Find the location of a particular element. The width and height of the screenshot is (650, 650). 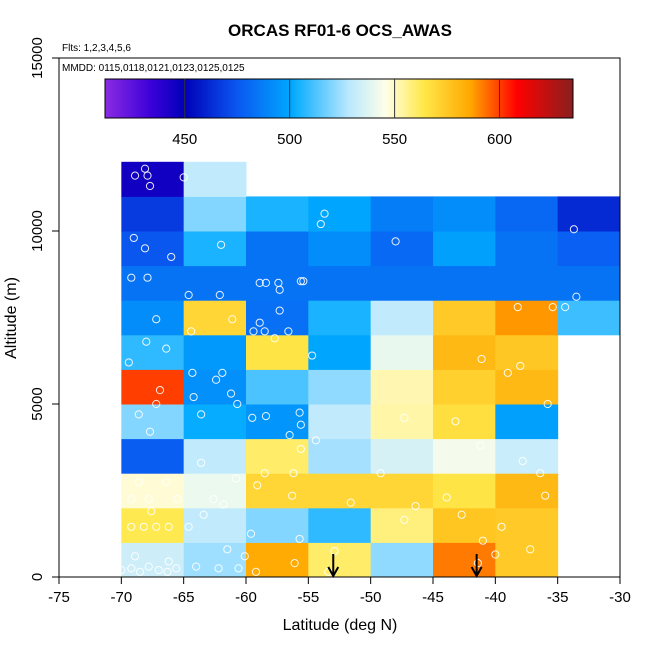

x-tick-label: -75 is located at coordinates (59, 597).